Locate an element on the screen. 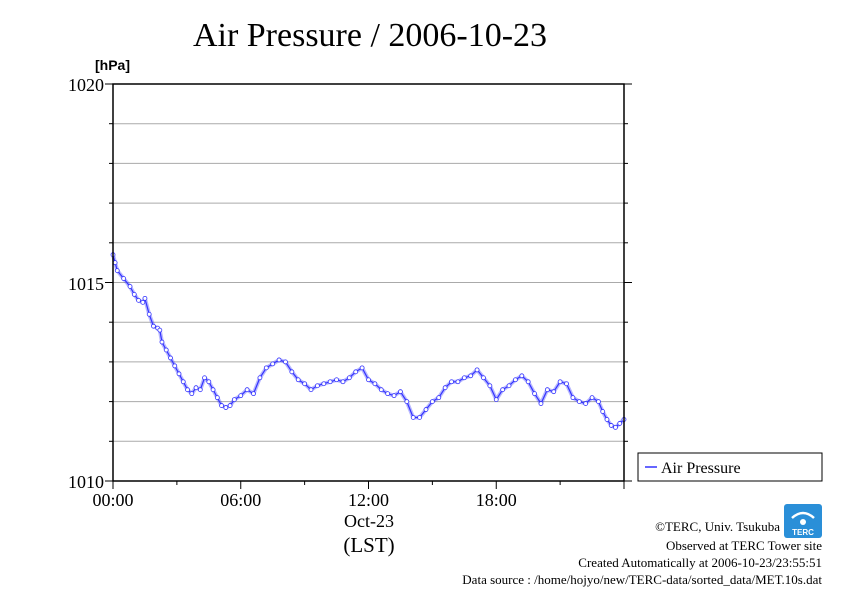 The height and width of the screenshot is (595, 842). logo-drop-icon is located at coordinates (803, 522).